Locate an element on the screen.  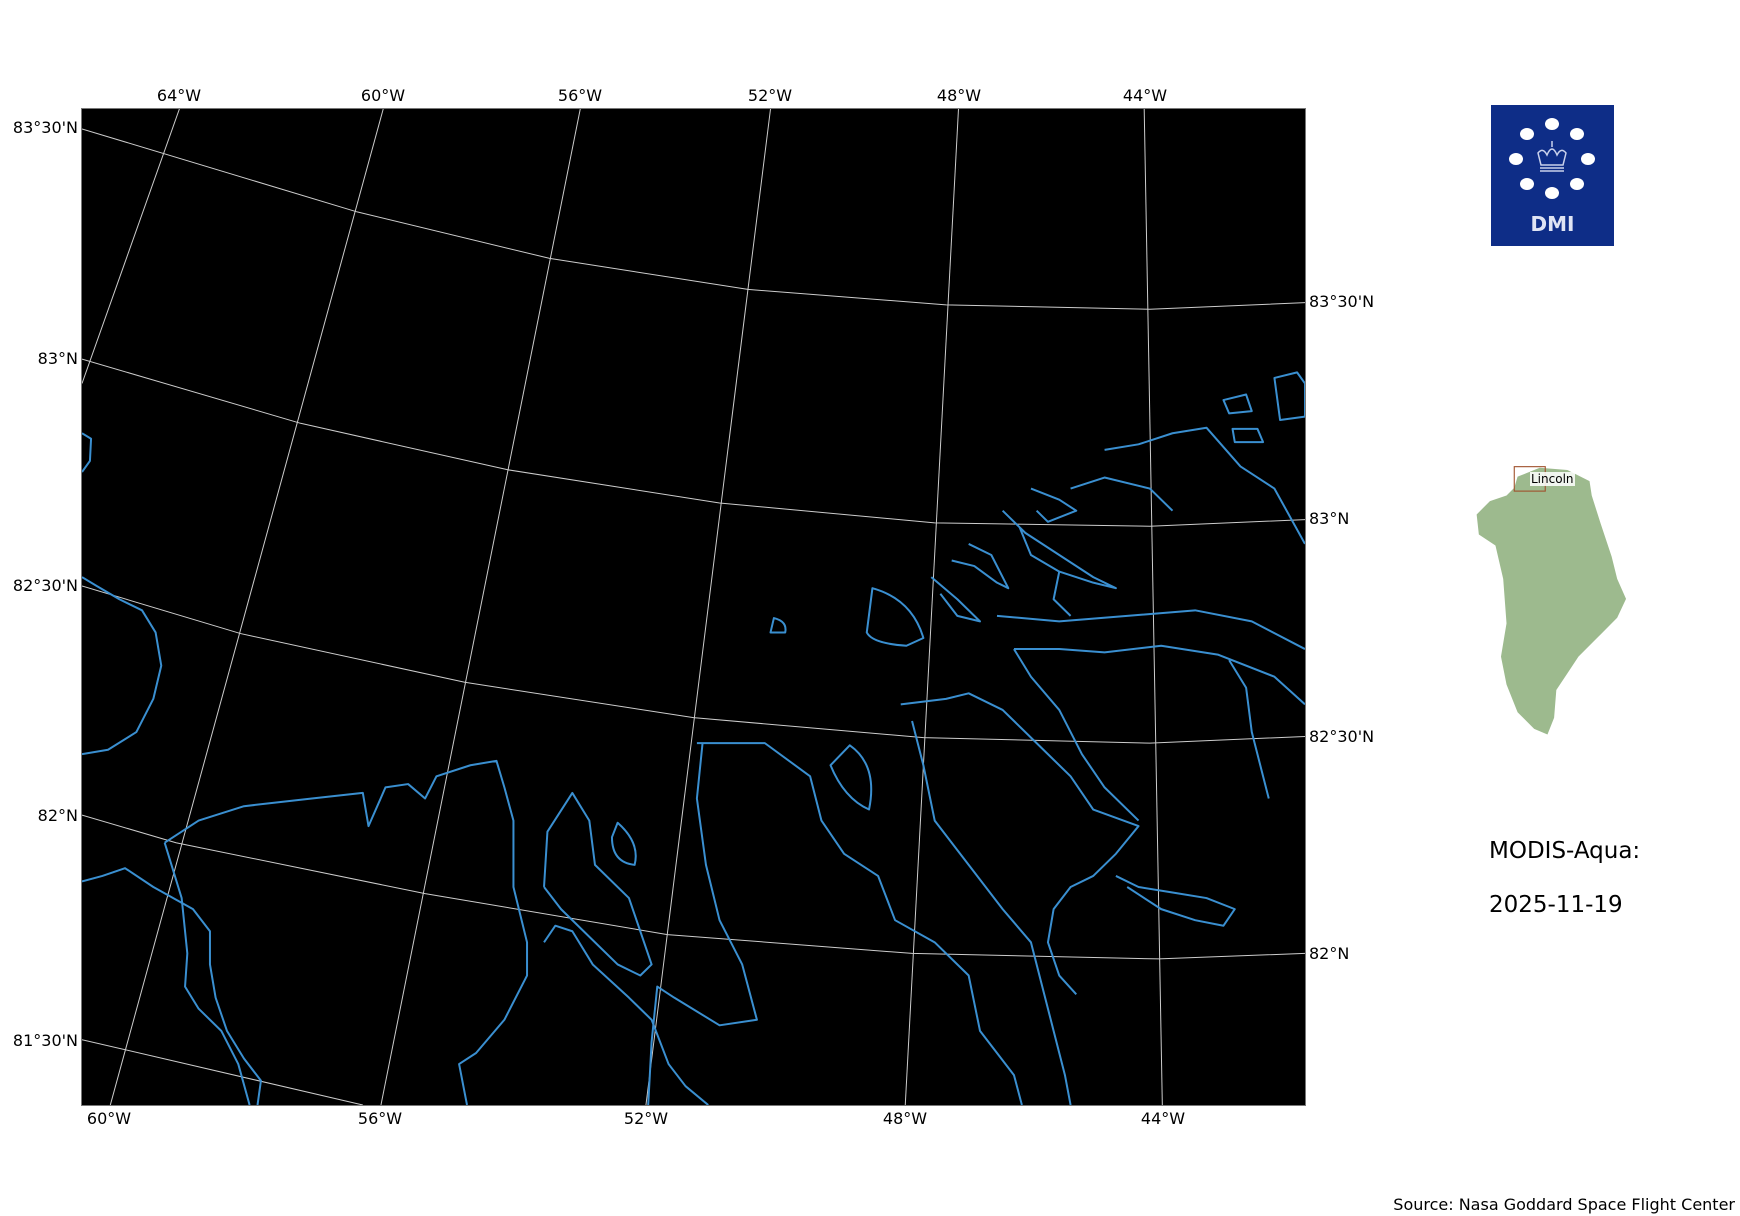
parallel-81-30n is located at coordinates (222, 1072).